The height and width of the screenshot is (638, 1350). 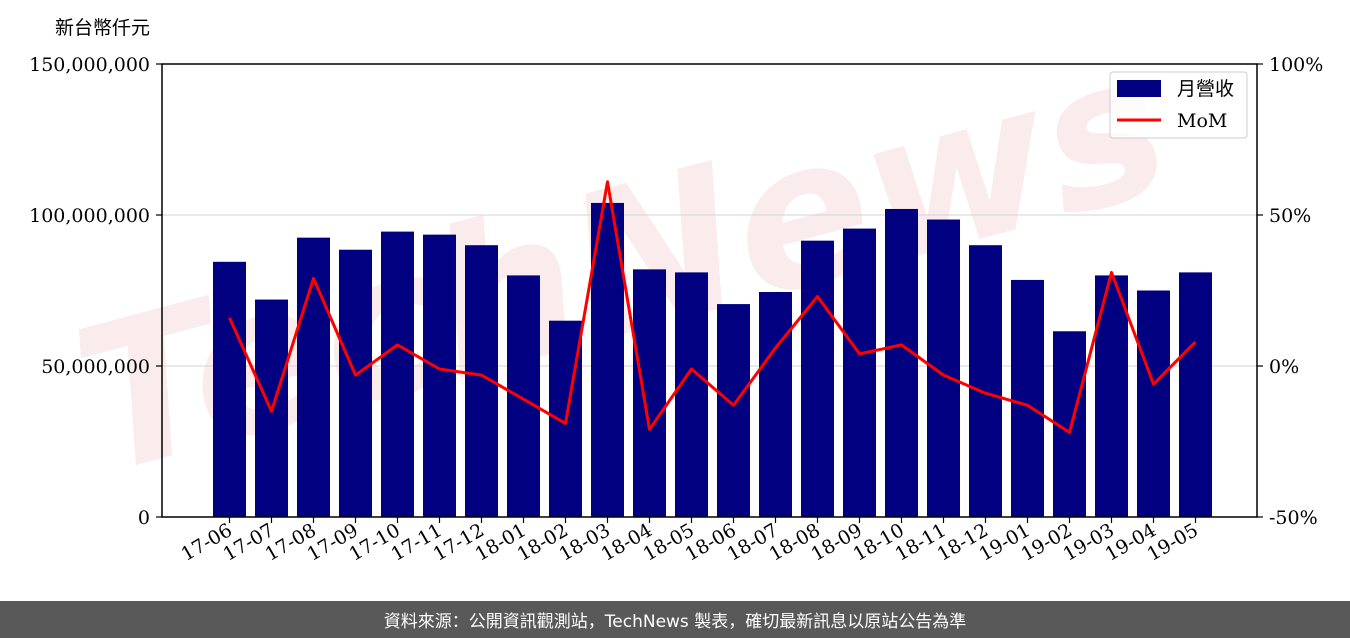 I want to click on y2-tick-label: -50%, so click(x=1293, y=518).